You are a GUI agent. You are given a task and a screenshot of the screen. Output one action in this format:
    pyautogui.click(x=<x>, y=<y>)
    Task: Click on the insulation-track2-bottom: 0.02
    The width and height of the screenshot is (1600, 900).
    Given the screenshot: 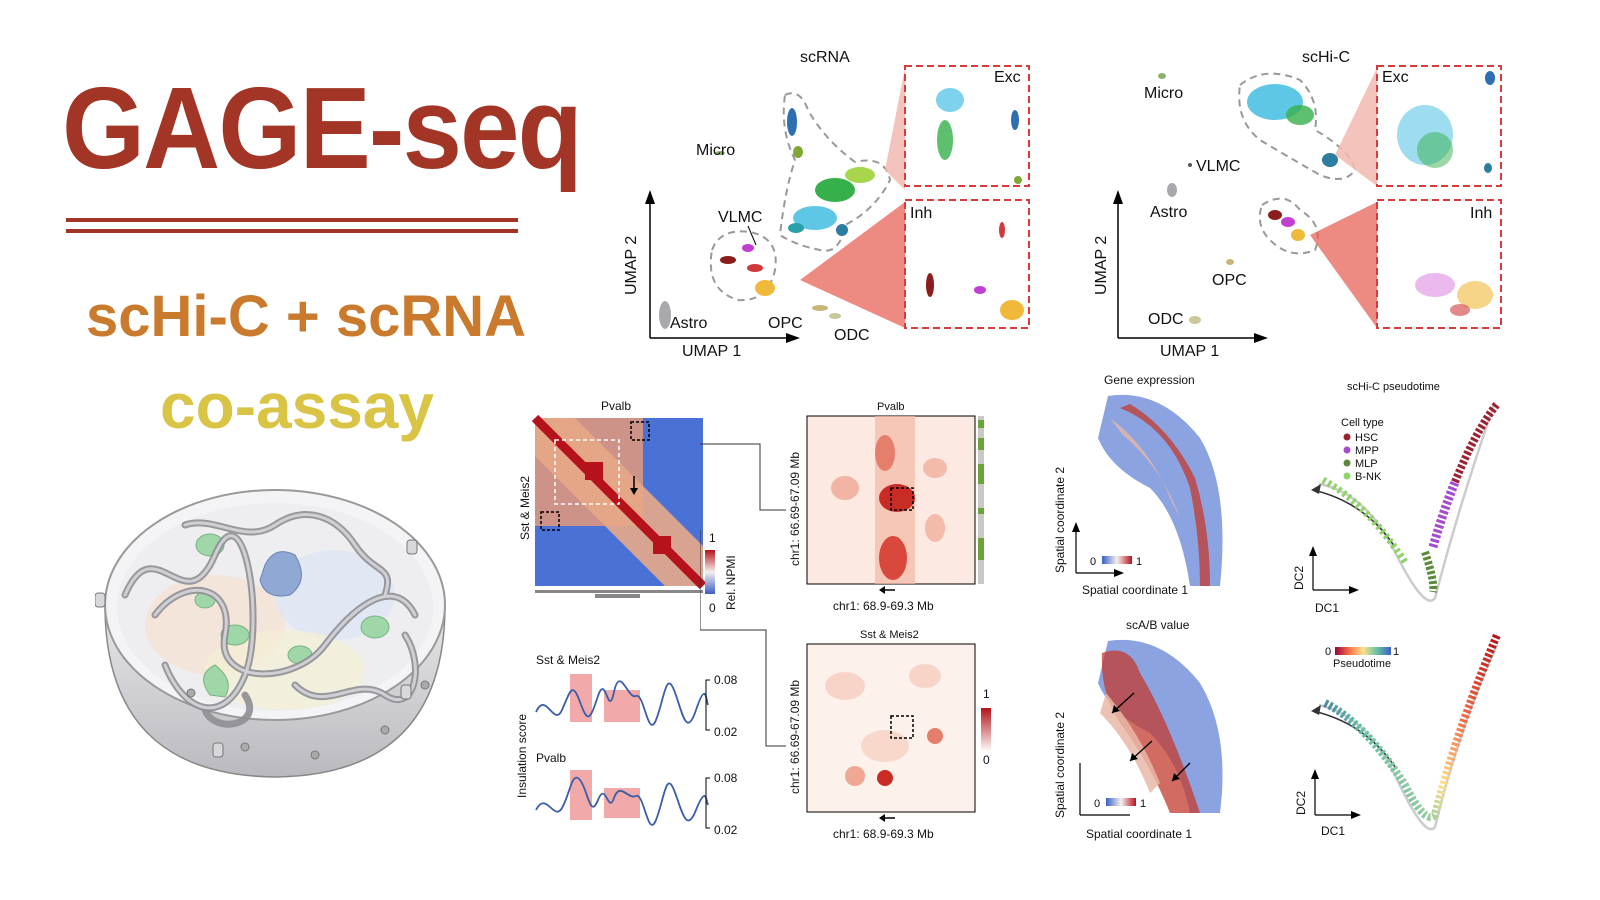 What is the action you would take?
    pyautogui.click(x=726, y=830)
    